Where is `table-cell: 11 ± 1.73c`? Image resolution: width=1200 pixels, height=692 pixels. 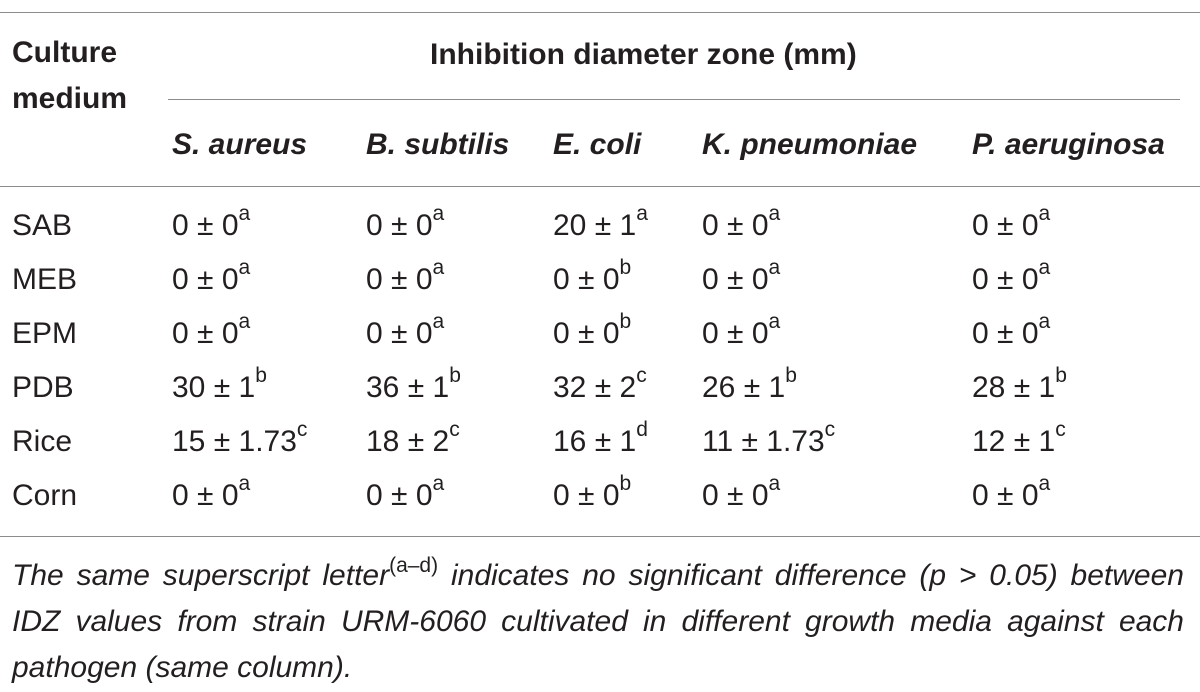
table-cell: 11 ± 1.73c is located at coordinates (769, 438).